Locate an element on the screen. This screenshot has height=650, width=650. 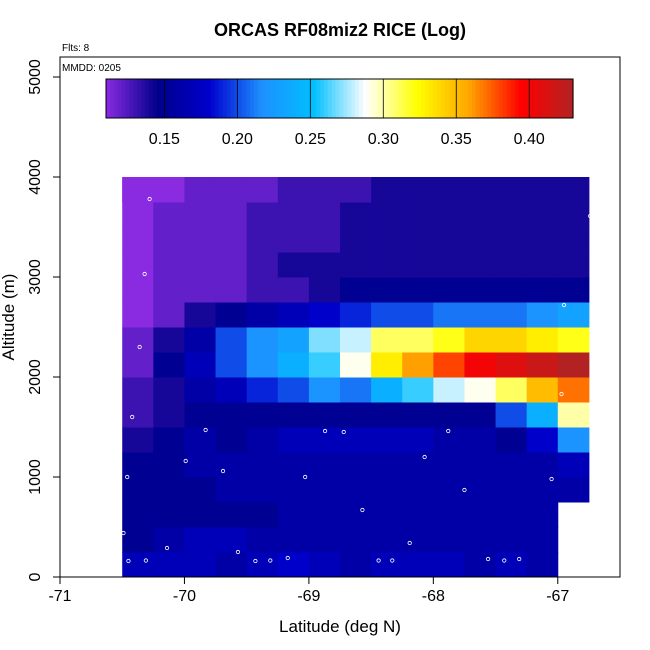
x-tick-label: -70 is located at coordinates (184, 596).